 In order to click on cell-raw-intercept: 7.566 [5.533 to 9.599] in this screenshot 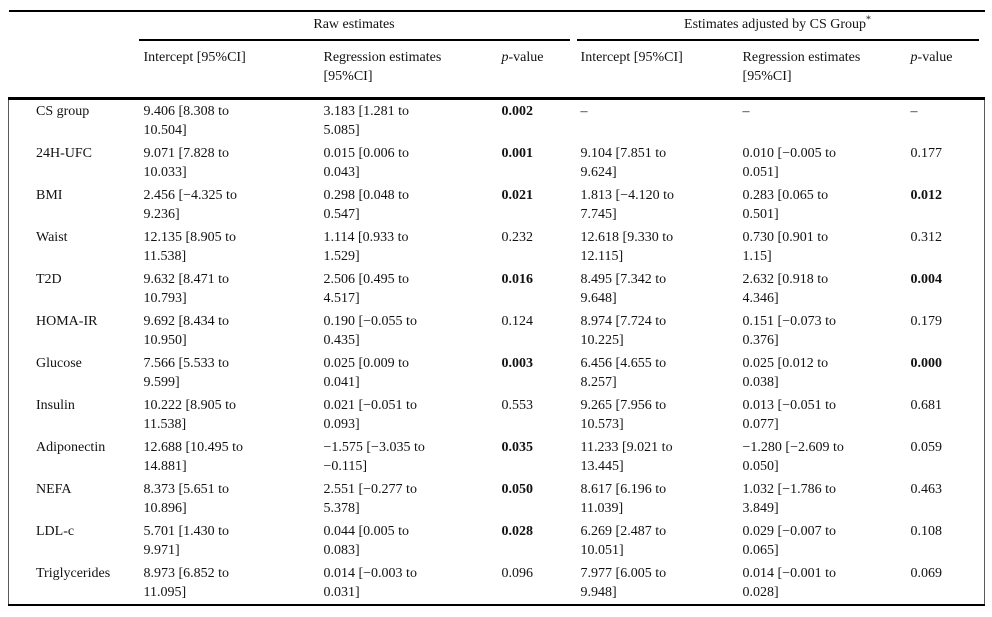, I will do `click(186, 373)`.